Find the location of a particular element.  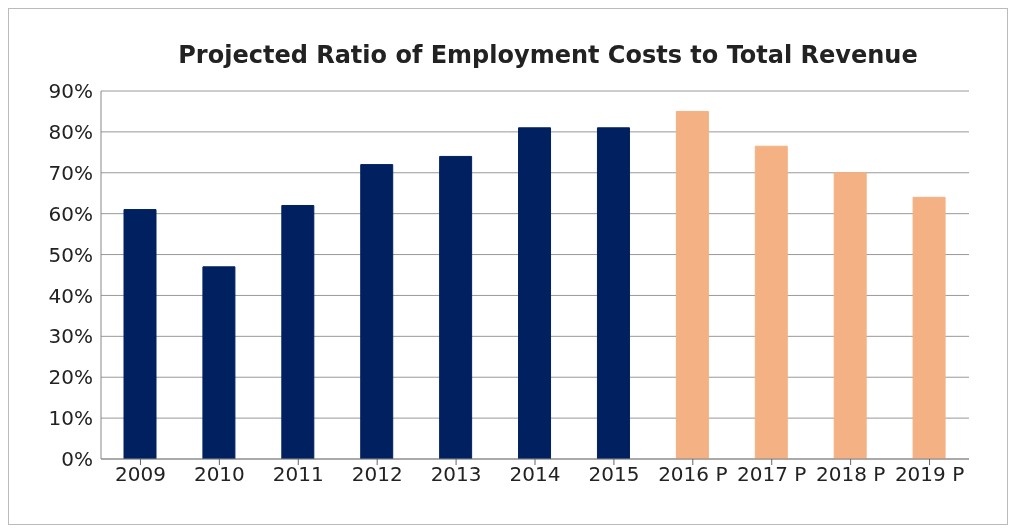

x-tick-label: 2010 is located at coordinates (219, 474).